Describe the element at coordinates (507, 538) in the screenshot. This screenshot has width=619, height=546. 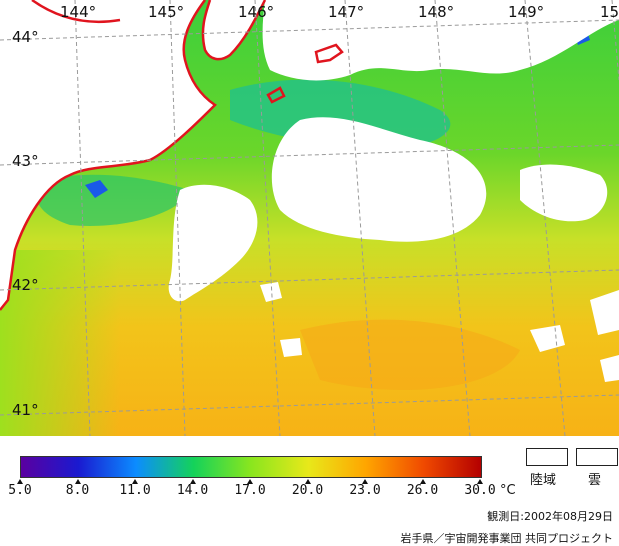
I see `credit-text: 岩手県／宇宙開発事業団 共同プロジェクト` at that location.